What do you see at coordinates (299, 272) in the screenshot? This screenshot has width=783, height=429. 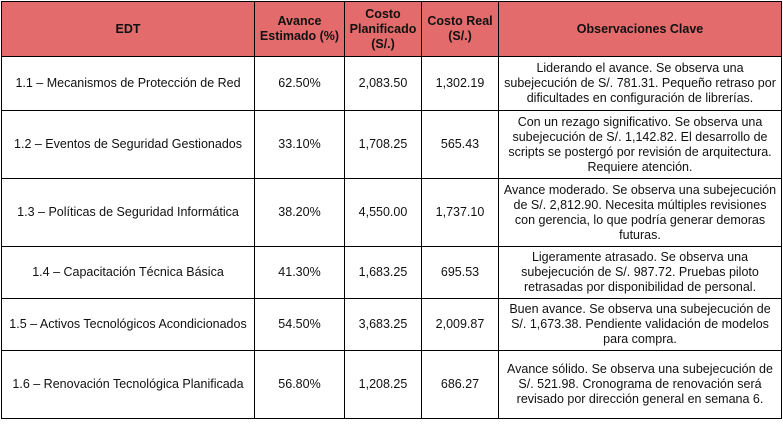 I see `avance-cell: 41.30%` at bounding box center [299, 272].